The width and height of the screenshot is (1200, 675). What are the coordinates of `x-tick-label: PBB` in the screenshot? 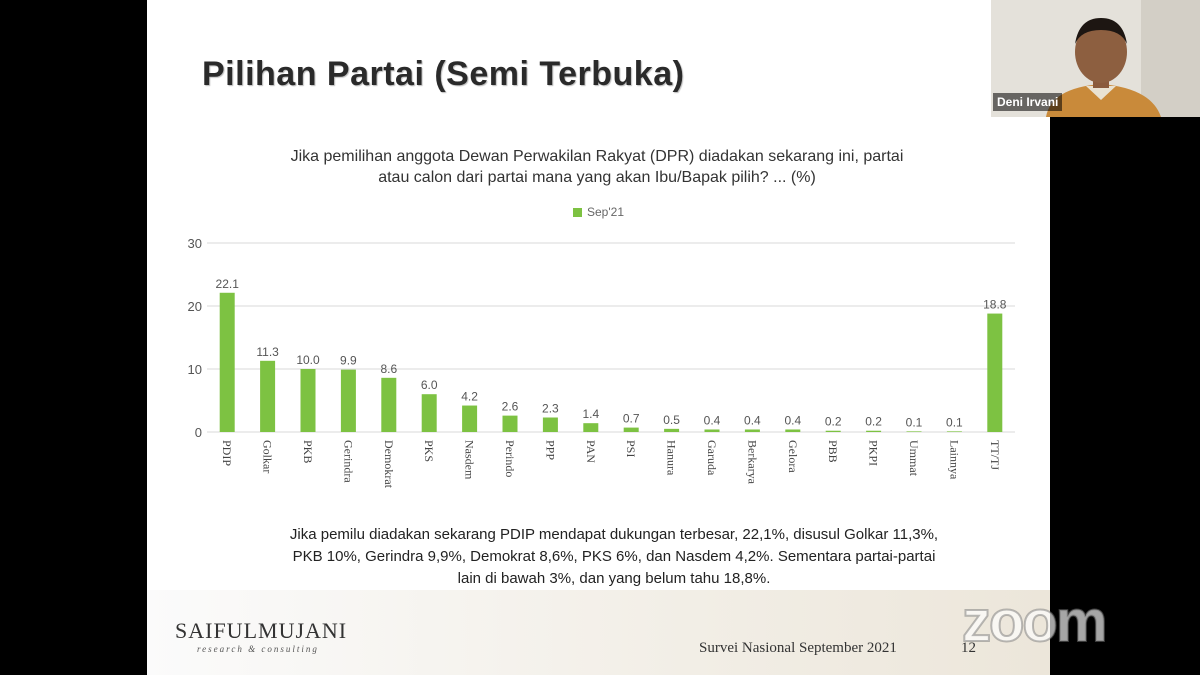 It's located at (833, 451).